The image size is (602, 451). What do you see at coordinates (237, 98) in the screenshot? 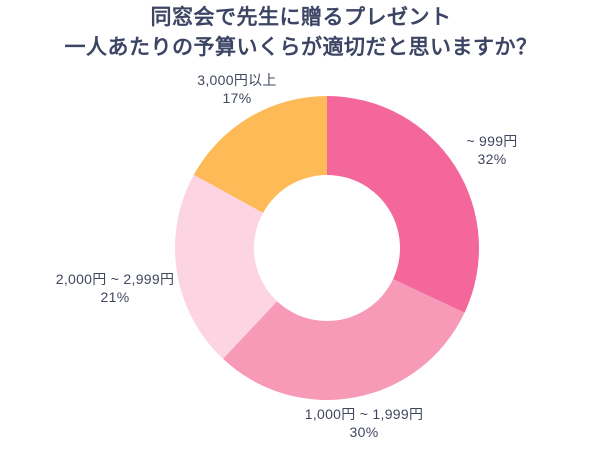
I see `slice-label-3000-plus-pct: 17%` at bounding box center [237, 98].